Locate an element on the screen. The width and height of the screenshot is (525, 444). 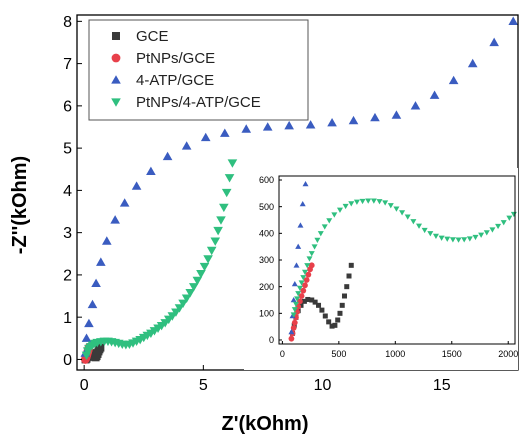
main-y-tick-label-4: 4 is located at coordinates (67, 191).